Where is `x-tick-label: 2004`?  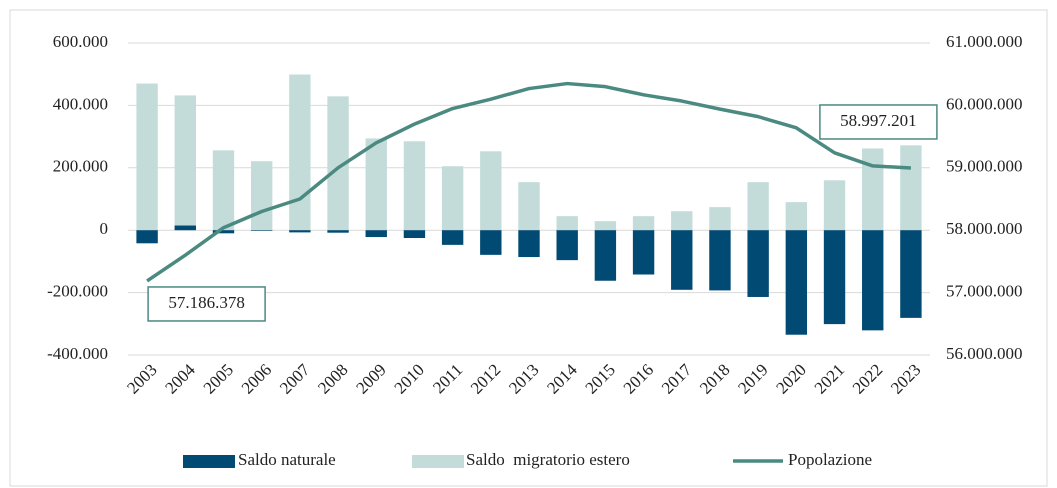
x-tick-label: 2004 is located at coordinates (180, 379).